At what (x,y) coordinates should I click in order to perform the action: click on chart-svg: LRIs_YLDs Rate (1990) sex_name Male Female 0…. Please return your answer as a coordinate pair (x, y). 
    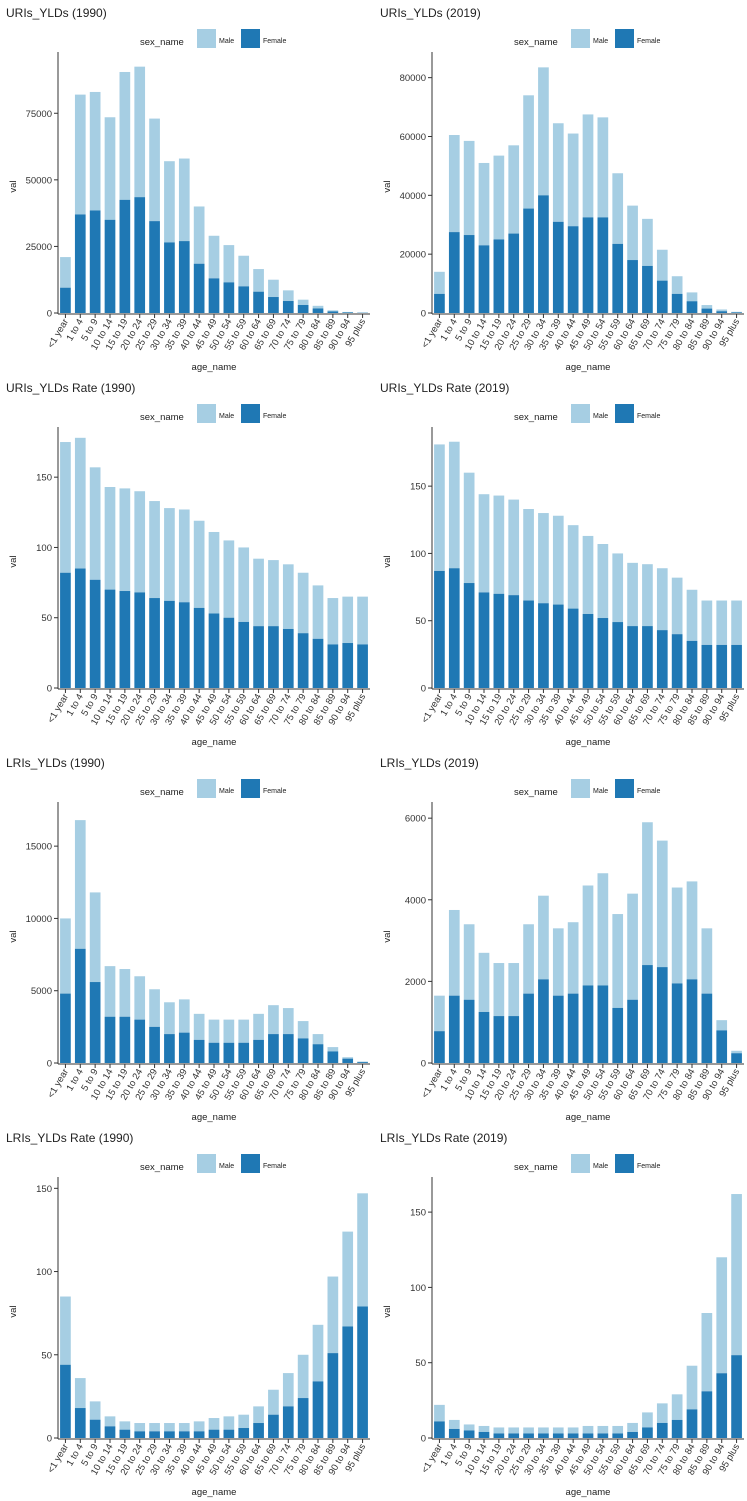
    Looking at the image, I should click on (188, 1314).